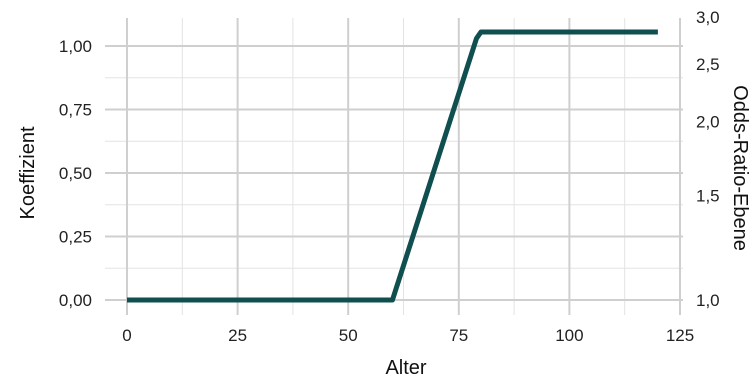  Describe the element at coordinates (708, 159) in the screenshot. I see `secondary-y-axis-ticks: 1,0 1,5 2,0 2,5 3,0` at that location.